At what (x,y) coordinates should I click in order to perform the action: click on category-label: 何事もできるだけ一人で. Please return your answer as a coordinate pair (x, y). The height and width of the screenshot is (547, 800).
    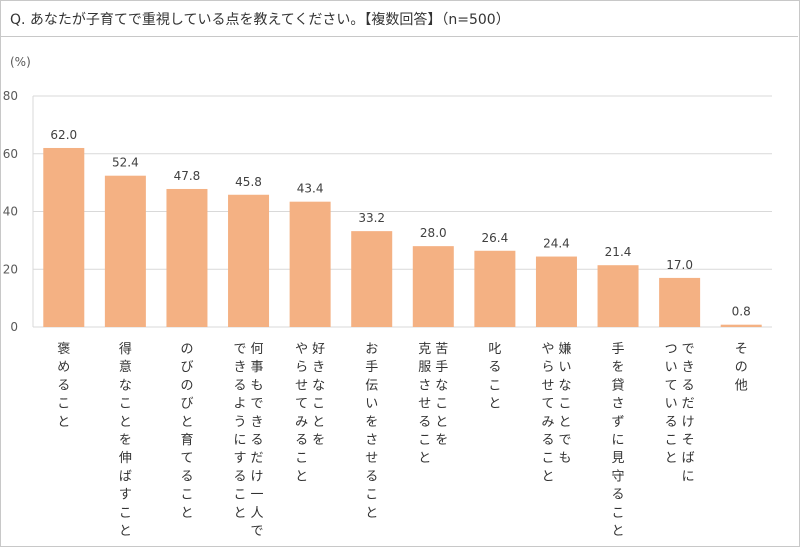
    Looking at the image, I should click on (257, 440).